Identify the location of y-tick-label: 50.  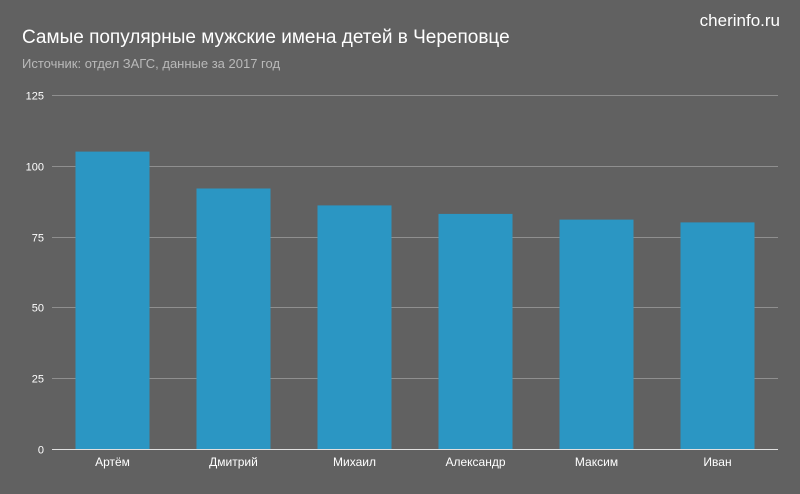
(38, 309).